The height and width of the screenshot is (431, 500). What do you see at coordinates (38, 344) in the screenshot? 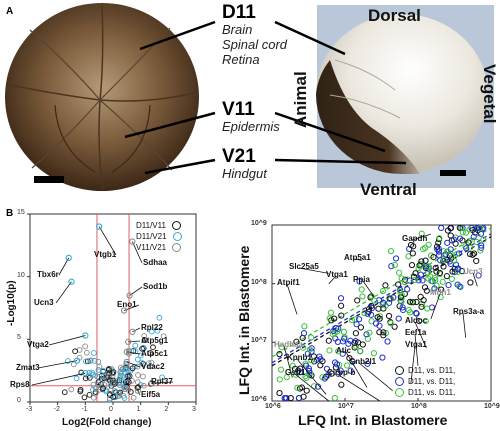
I see `volcano-gene-label: Vtga2` at bounding box center [38, 344].